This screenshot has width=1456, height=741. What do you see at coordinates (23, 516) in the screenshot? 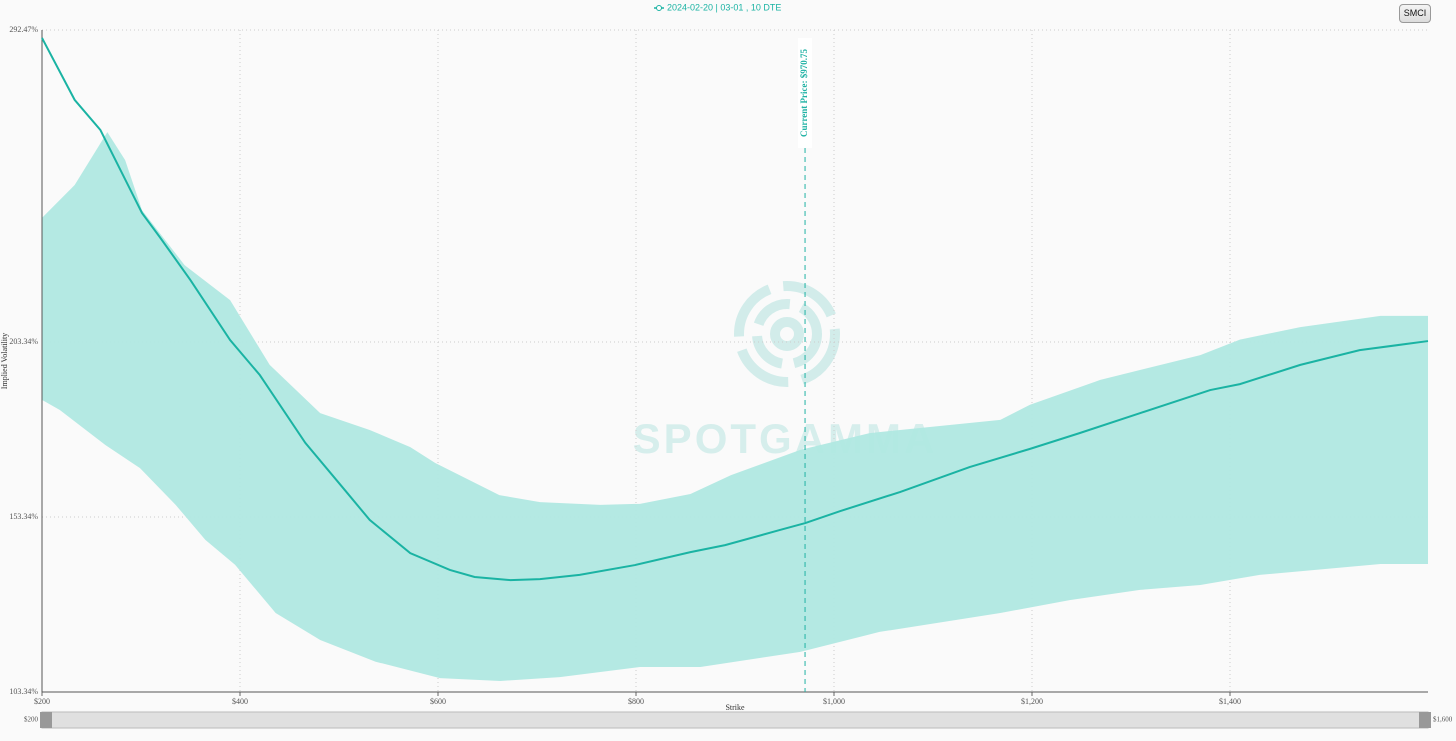
I see `y-tick-label: 153.34%` at bounding box center [23, 516].